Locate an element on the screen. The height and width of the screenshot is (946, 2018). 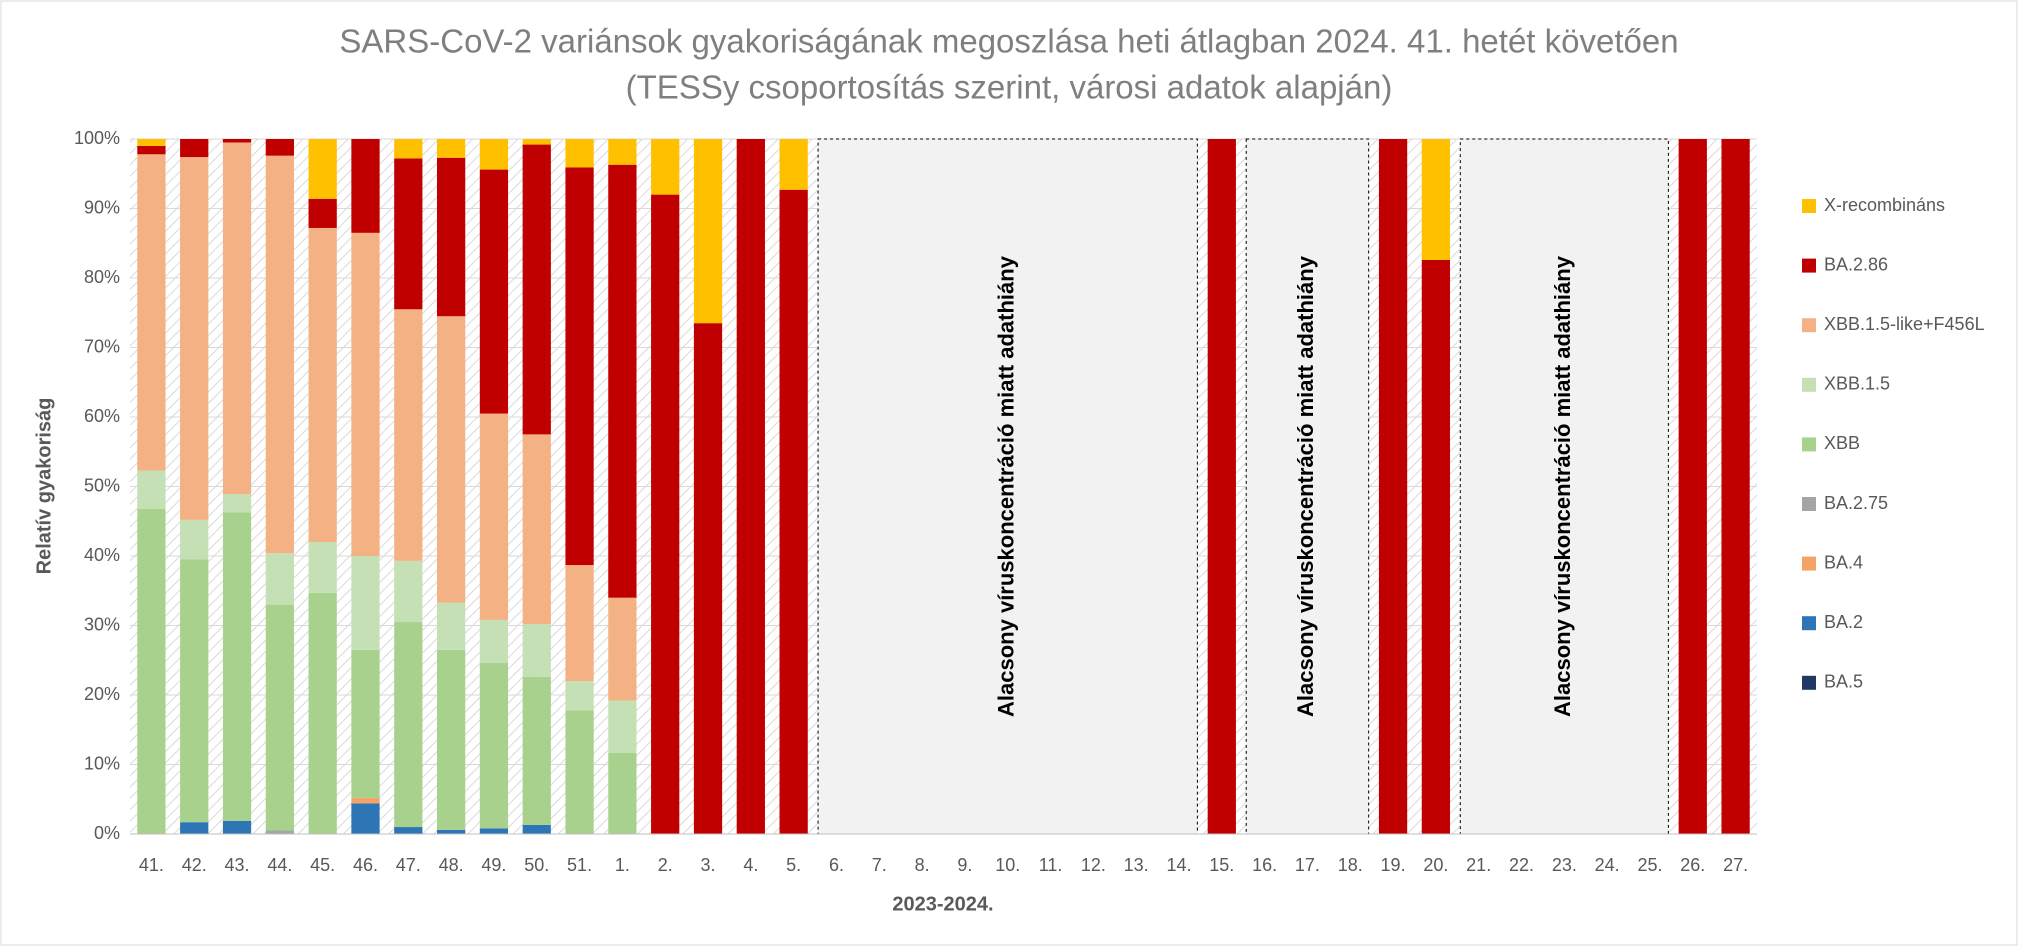
x-tick-label: 3. is located at coordinates (708, 865).